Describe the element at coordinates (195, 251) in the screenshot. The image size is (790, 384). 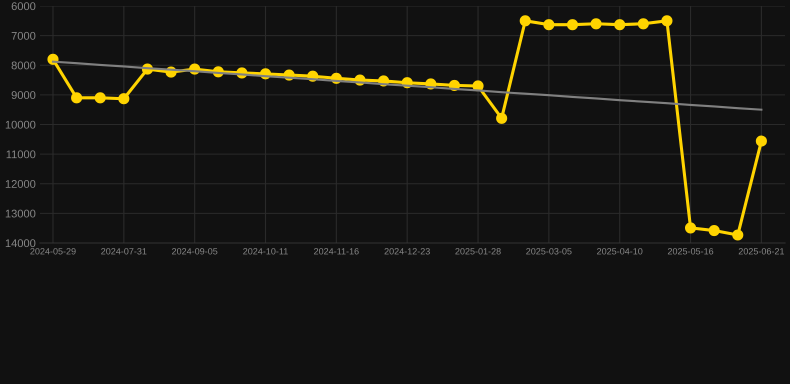
I see `x-tick-label: 2024-09-05` at that location.